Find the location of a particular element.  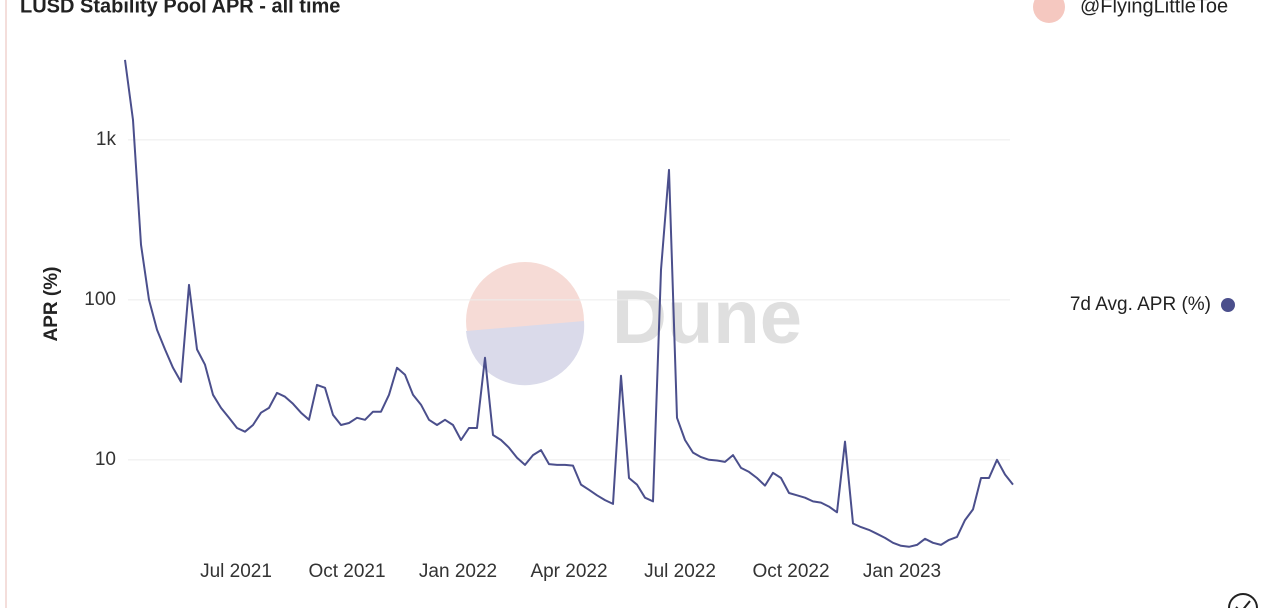

x-tick-label: Jan 2022 is located at coordinates (458, 571).